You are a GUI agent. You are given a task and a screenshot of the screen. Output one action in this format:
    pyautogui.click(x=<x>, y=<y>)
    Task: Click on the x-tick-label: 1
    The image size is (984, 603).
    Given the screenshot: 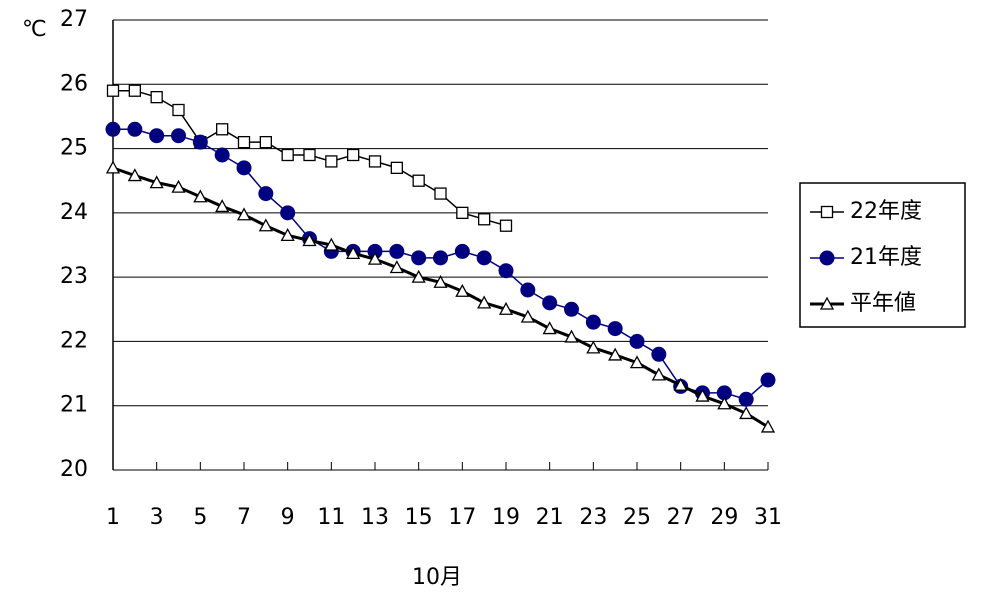 What is the action you would take?
    pyautogui.click(x=113, y=517)
    